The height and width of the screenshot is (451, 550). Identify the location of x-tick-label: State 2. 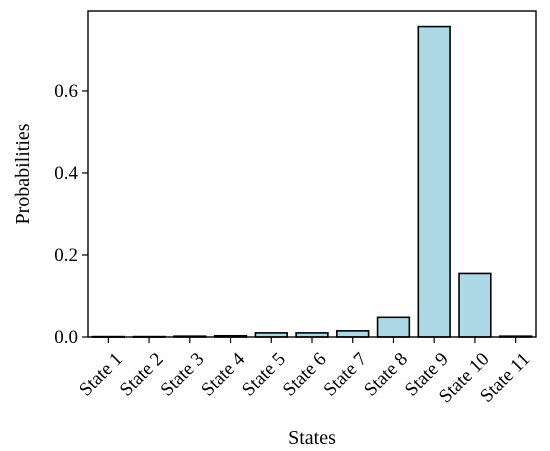
(142, 375).